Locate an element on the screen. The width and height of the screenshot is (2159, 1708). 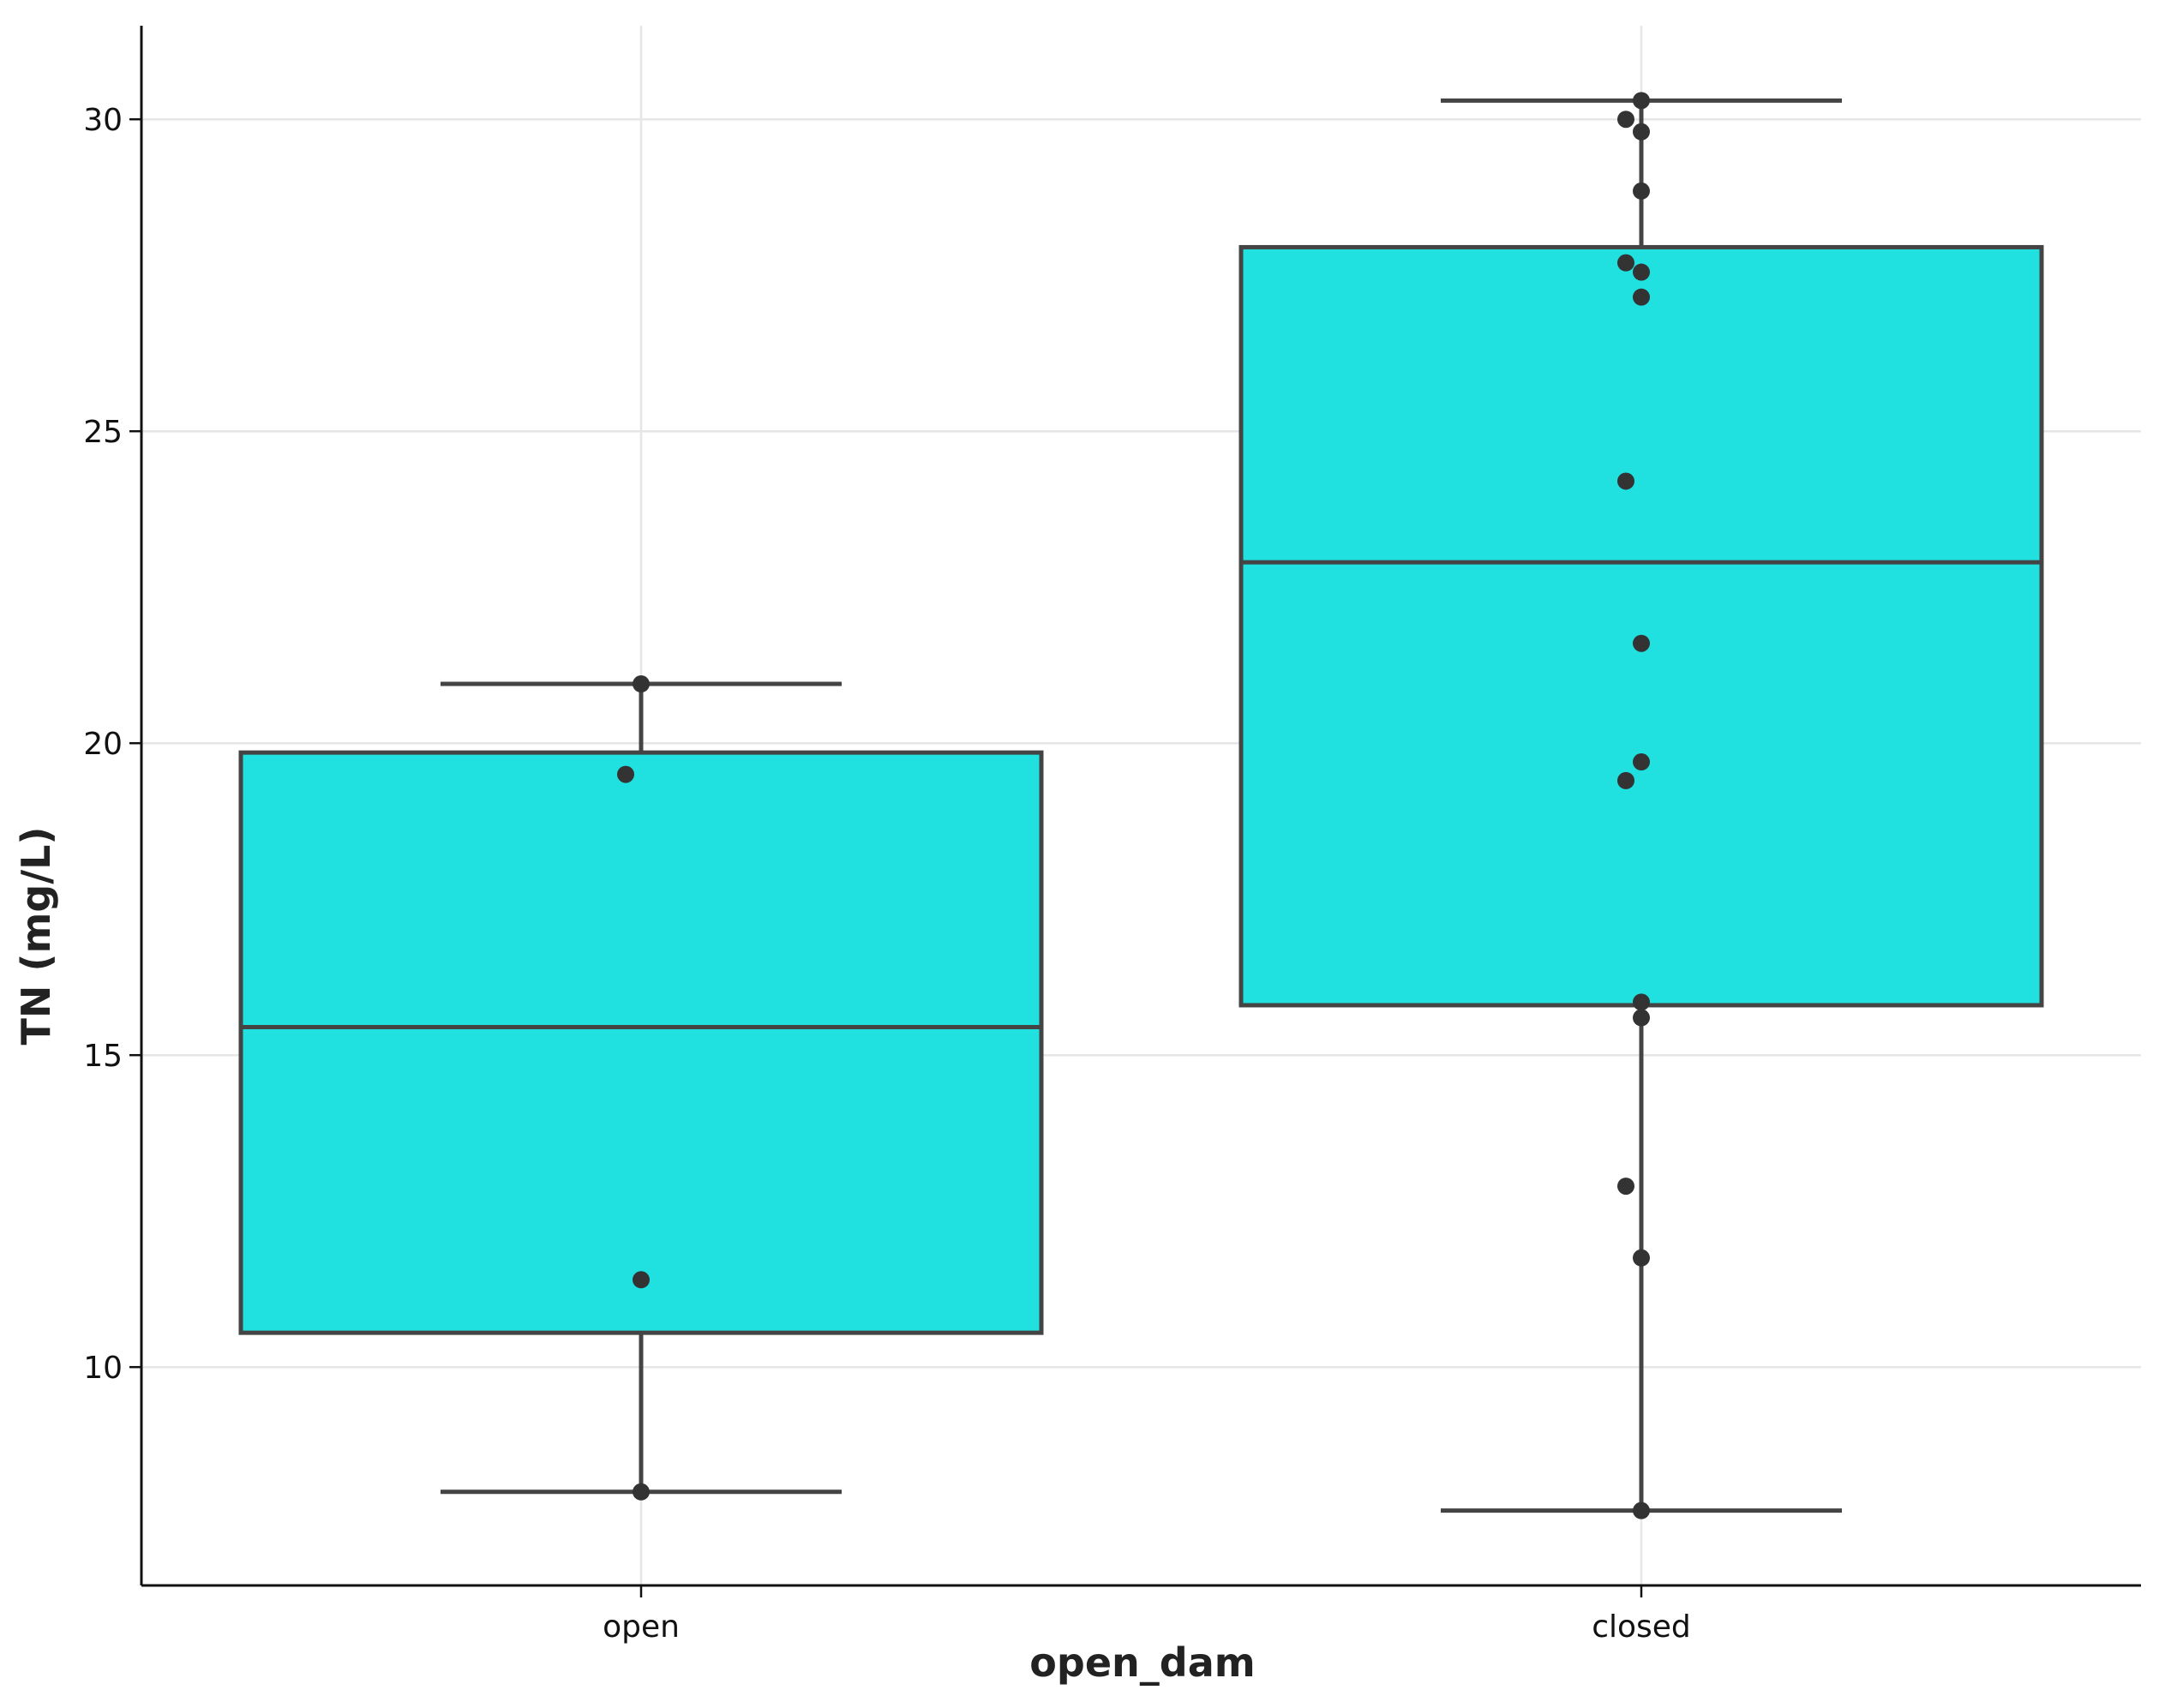
x-tick-label-closed: closed is located at coordinates (1642, 1627).